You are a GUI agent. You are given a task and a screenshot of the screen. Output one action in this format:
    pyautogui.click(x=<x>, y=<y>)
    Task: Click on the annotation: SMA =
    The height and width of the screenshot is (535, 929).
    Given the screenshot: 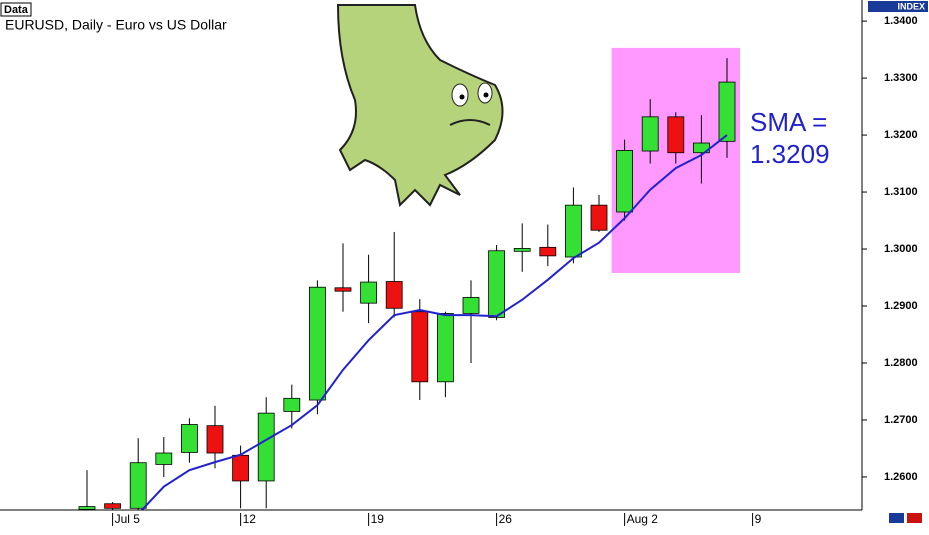 What is the action you would take?
    pyautogui.click(x=788, y=122)
    